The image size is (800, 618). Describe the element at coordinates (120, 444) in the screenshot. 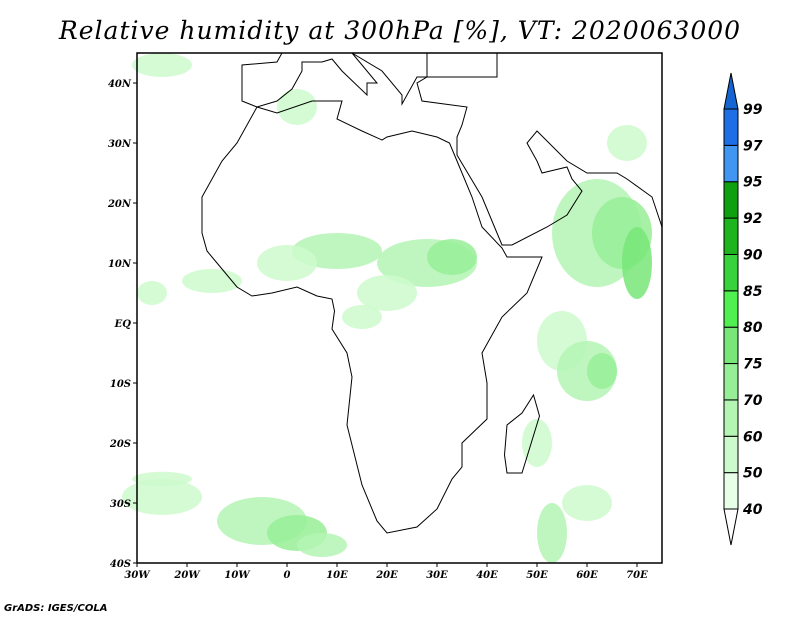

I see `y-tick-label: 20S` at that location.